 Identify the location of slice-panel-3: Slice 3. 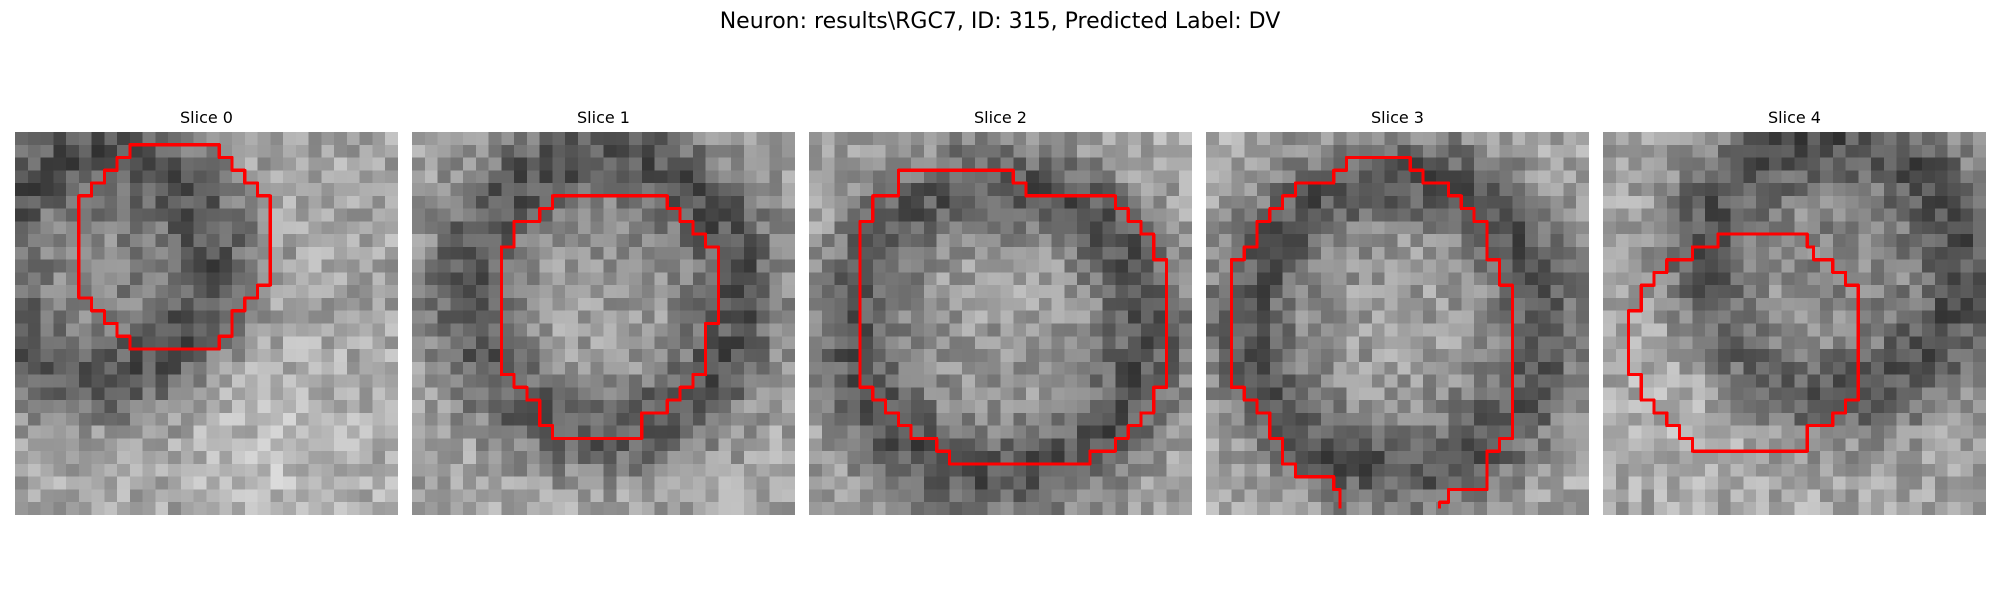
(1397, 311).